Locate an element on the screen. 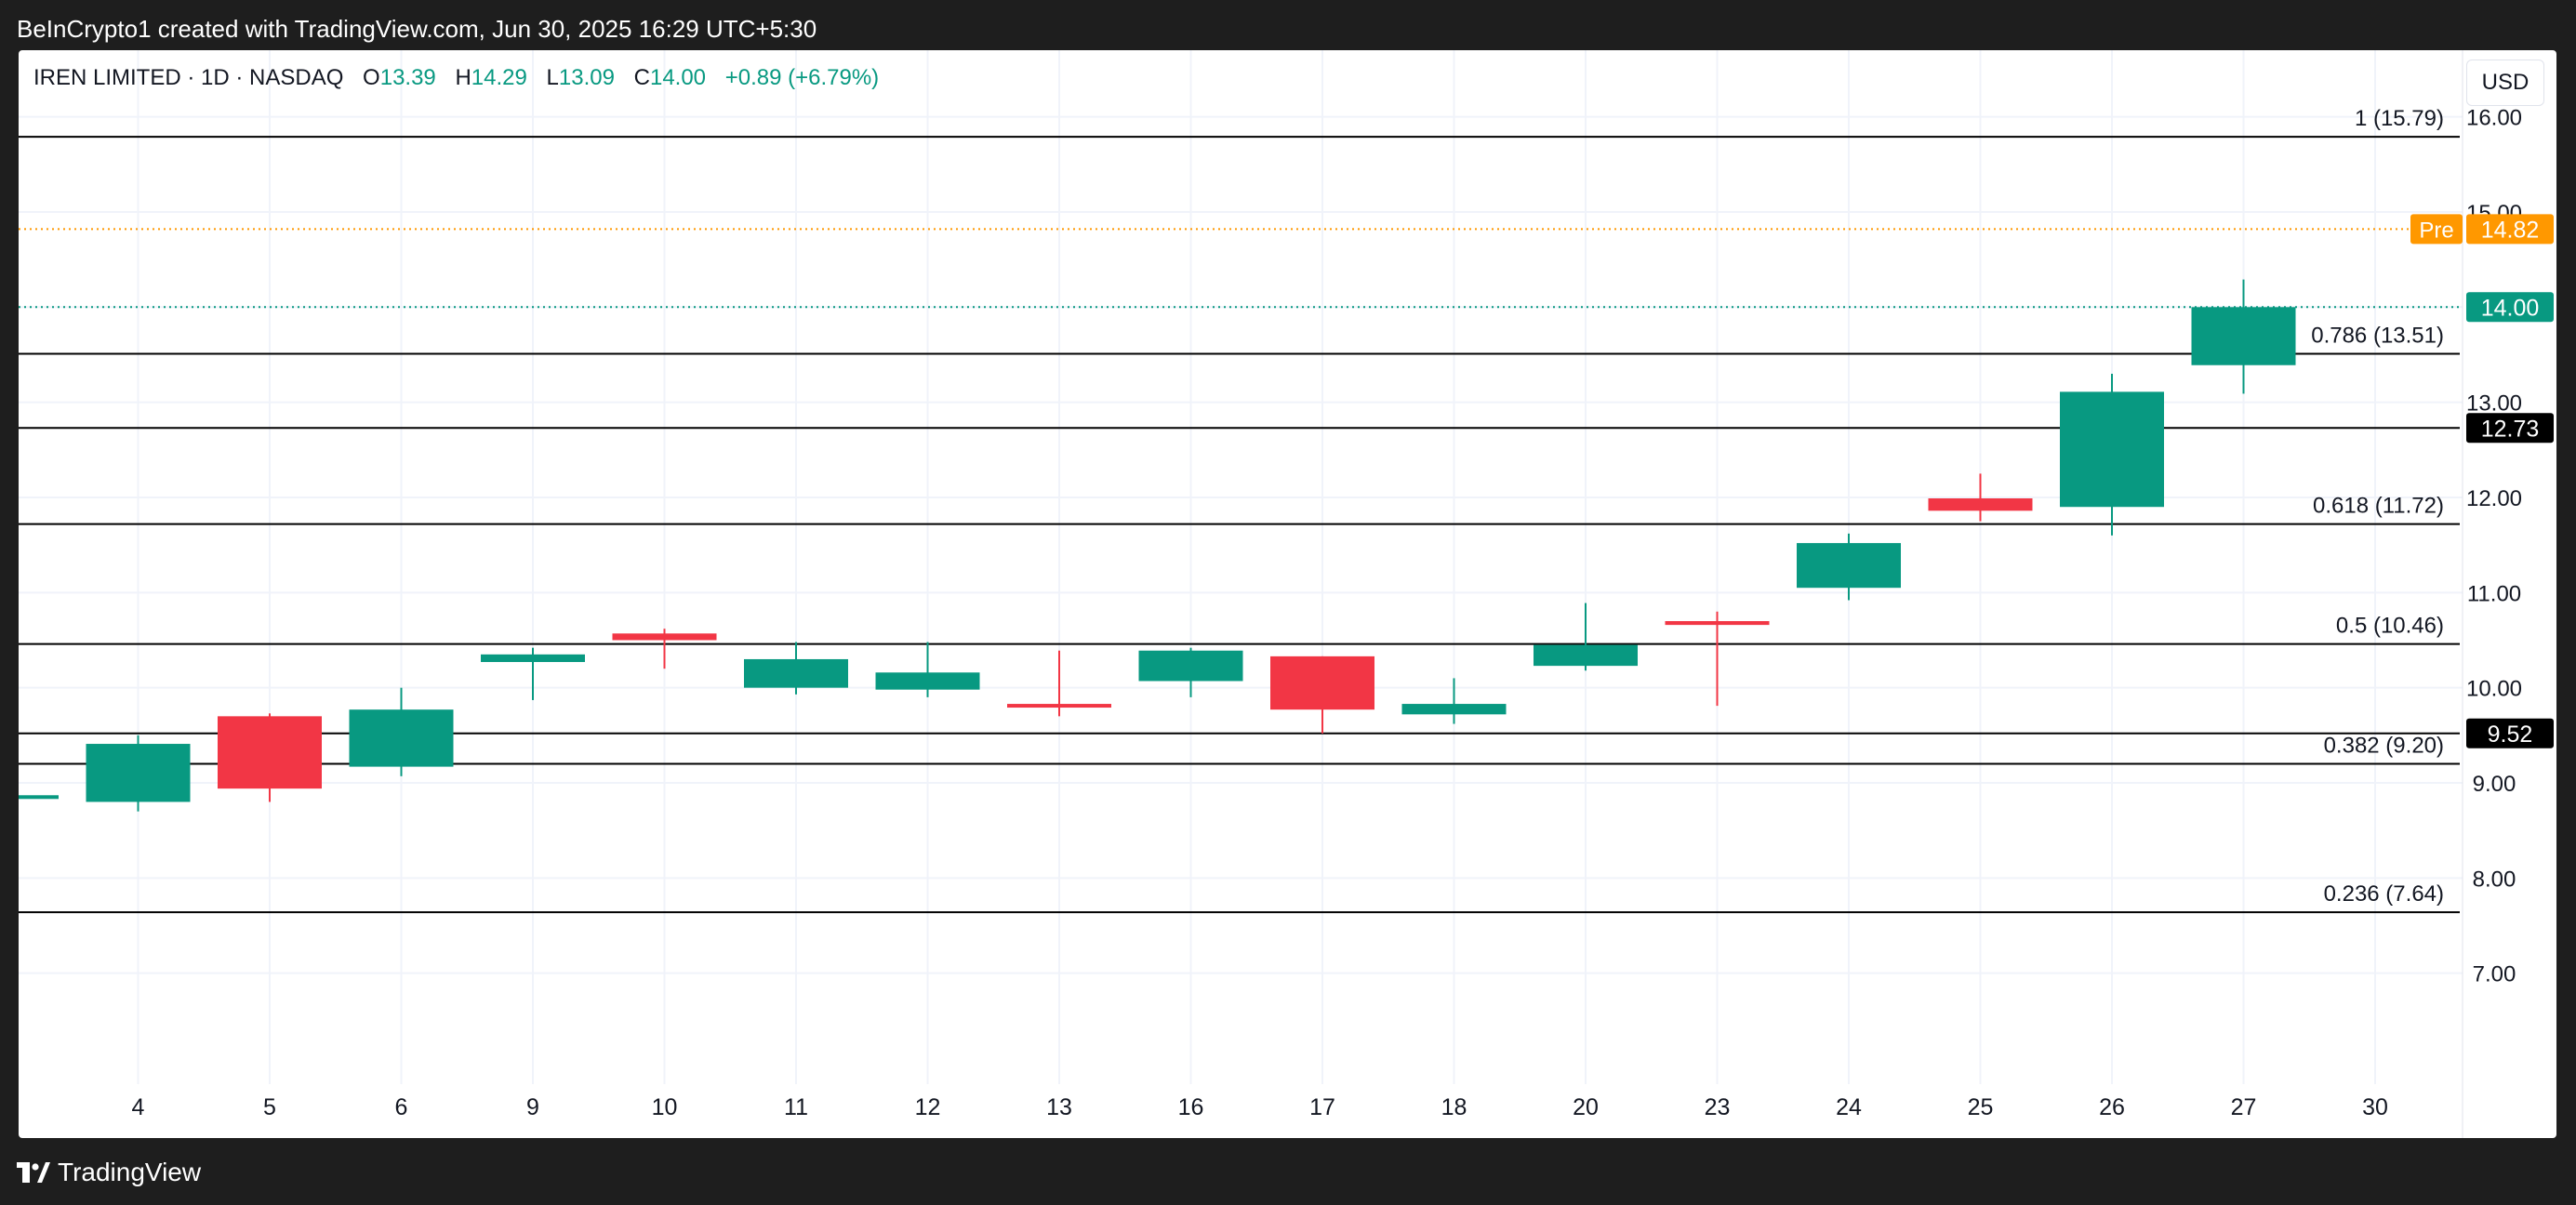 This screenshot has height=1205, width=2576. fib-level-label: 0.786 (13.51) is located at coordinates (2377, 335).